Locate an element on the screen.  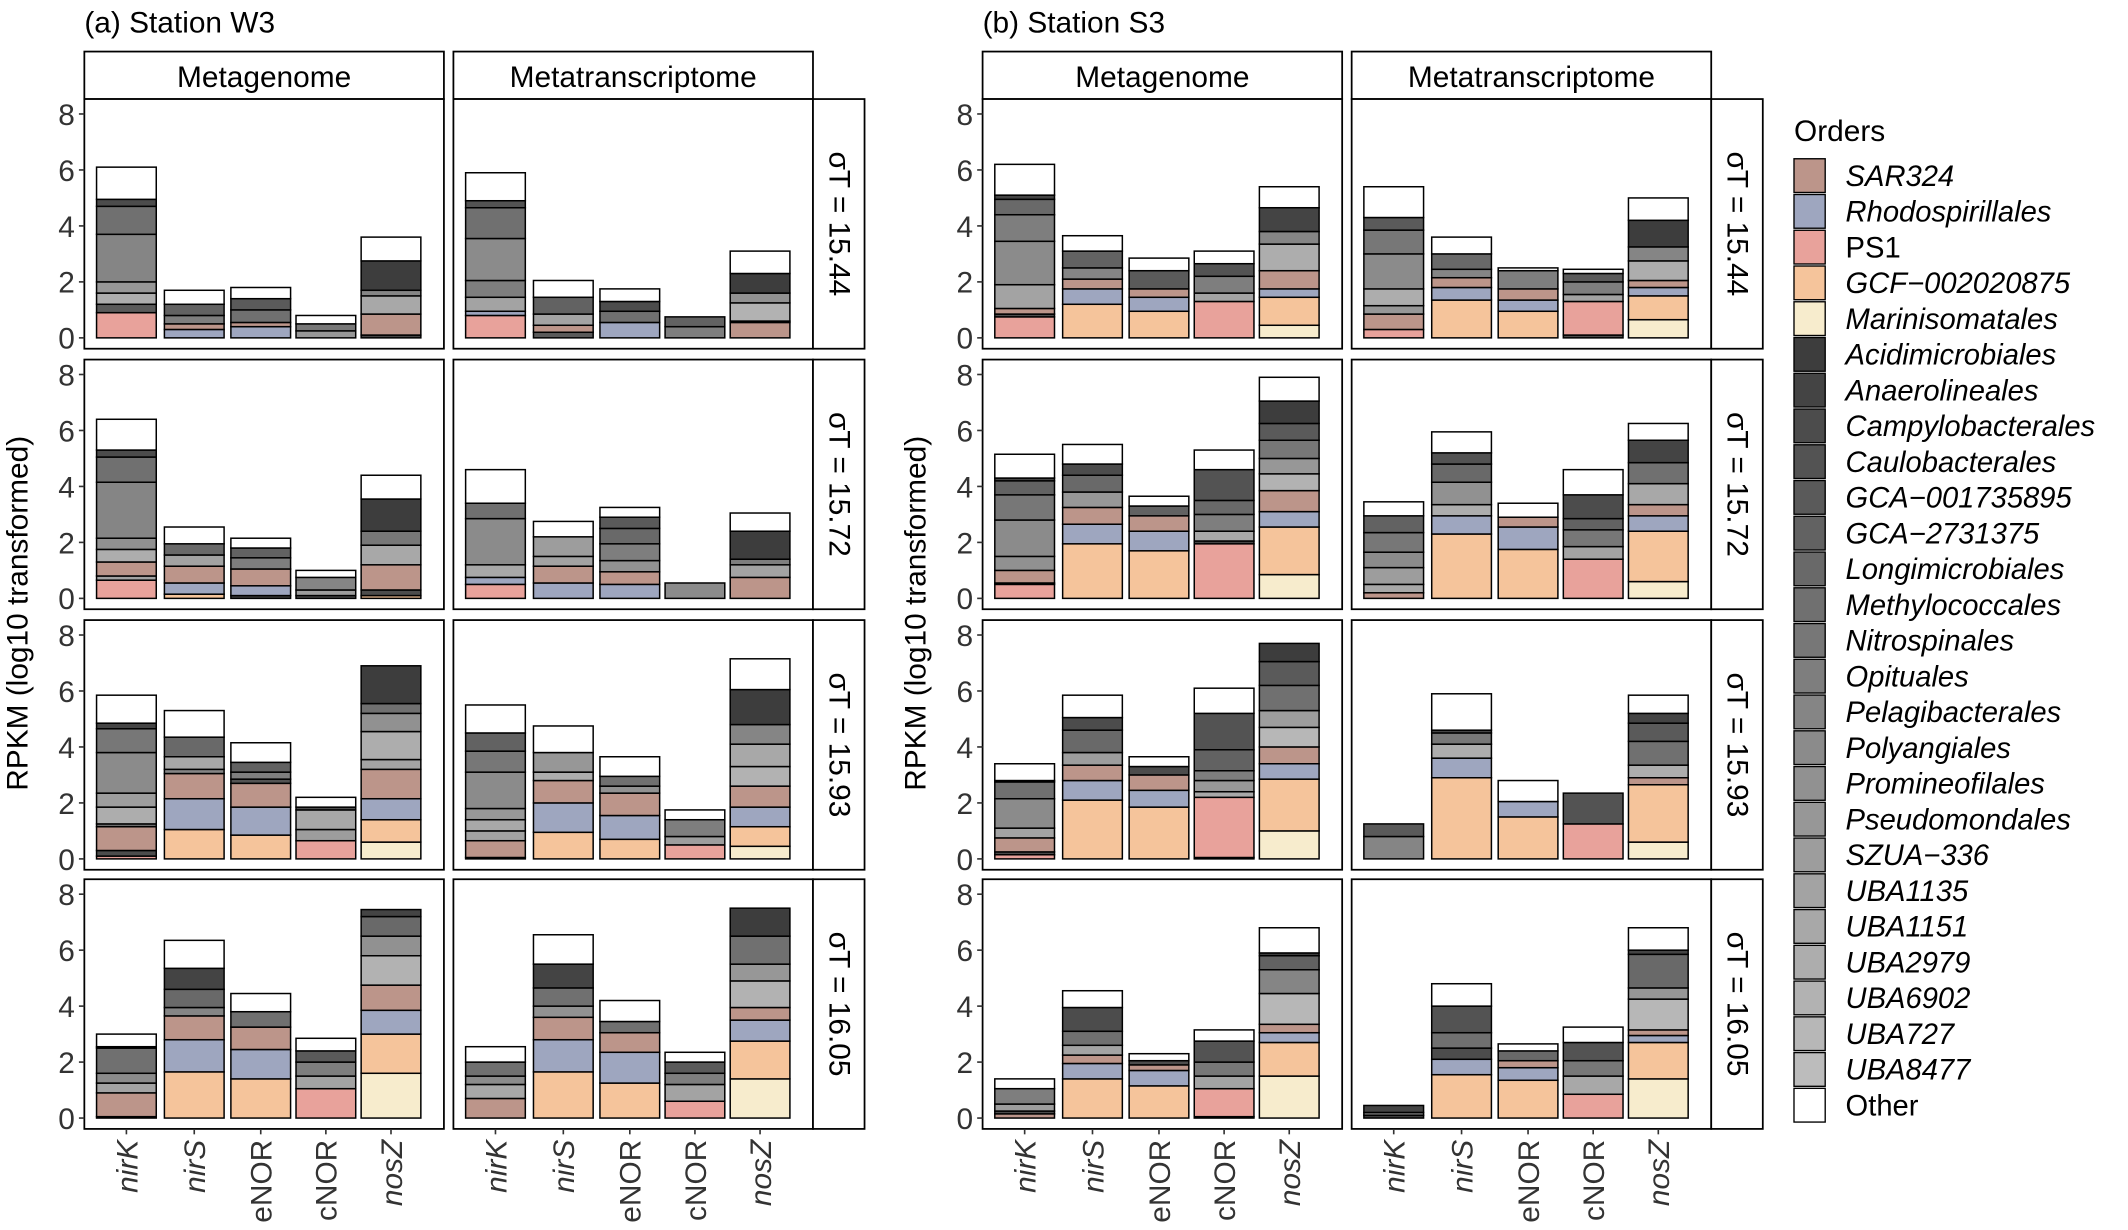
panel: σT = 16.05 nirK nirS eNOR cNOR nosZ is located at coordinates (1557, 1050).